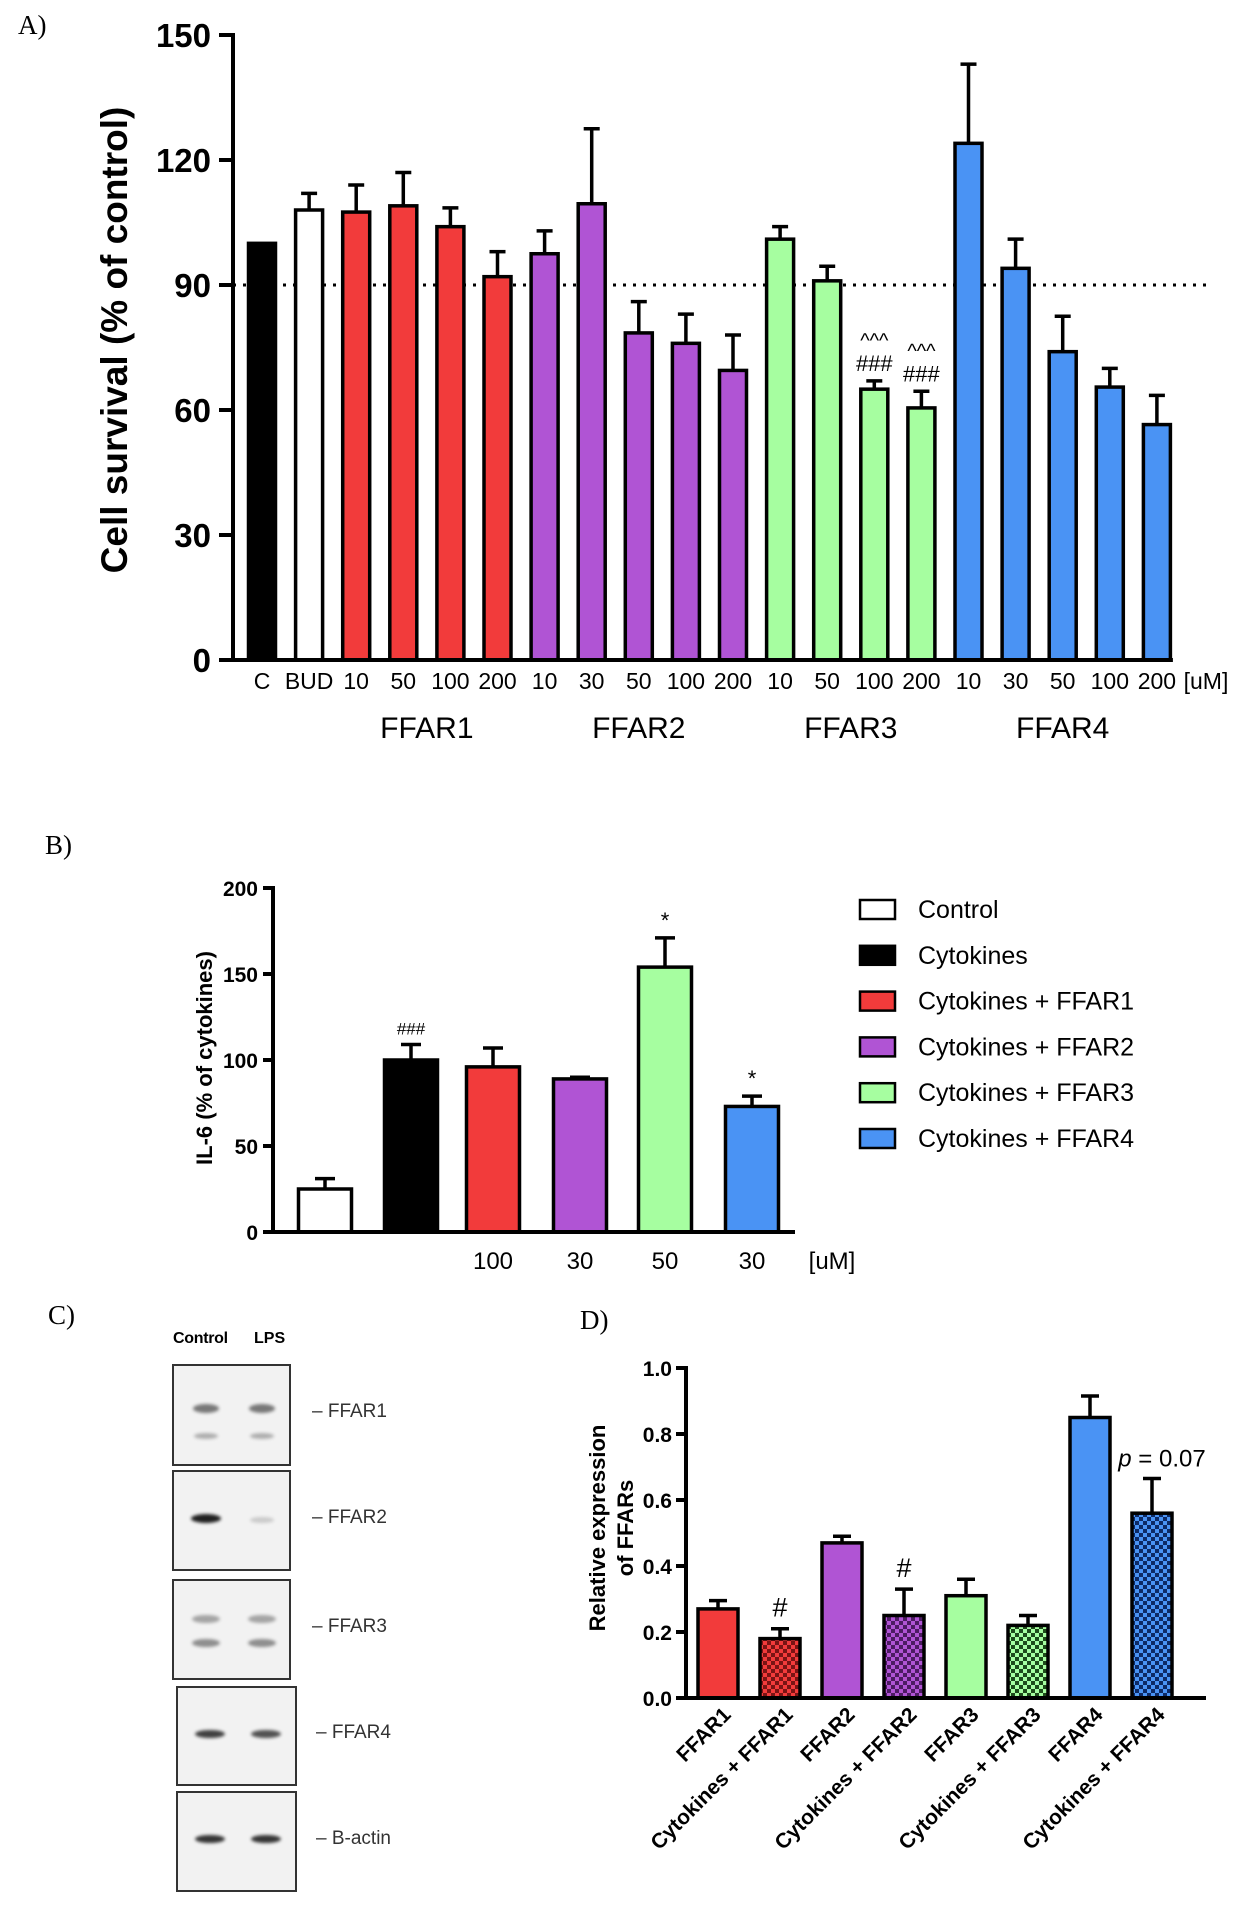 The height and width of the screenshot is (1913, 1251). What do you see at coordinates (353, 1732) in the screenshot?
I see `blot-protein-label: – FFAR4` at bounding box center [353, 1732].